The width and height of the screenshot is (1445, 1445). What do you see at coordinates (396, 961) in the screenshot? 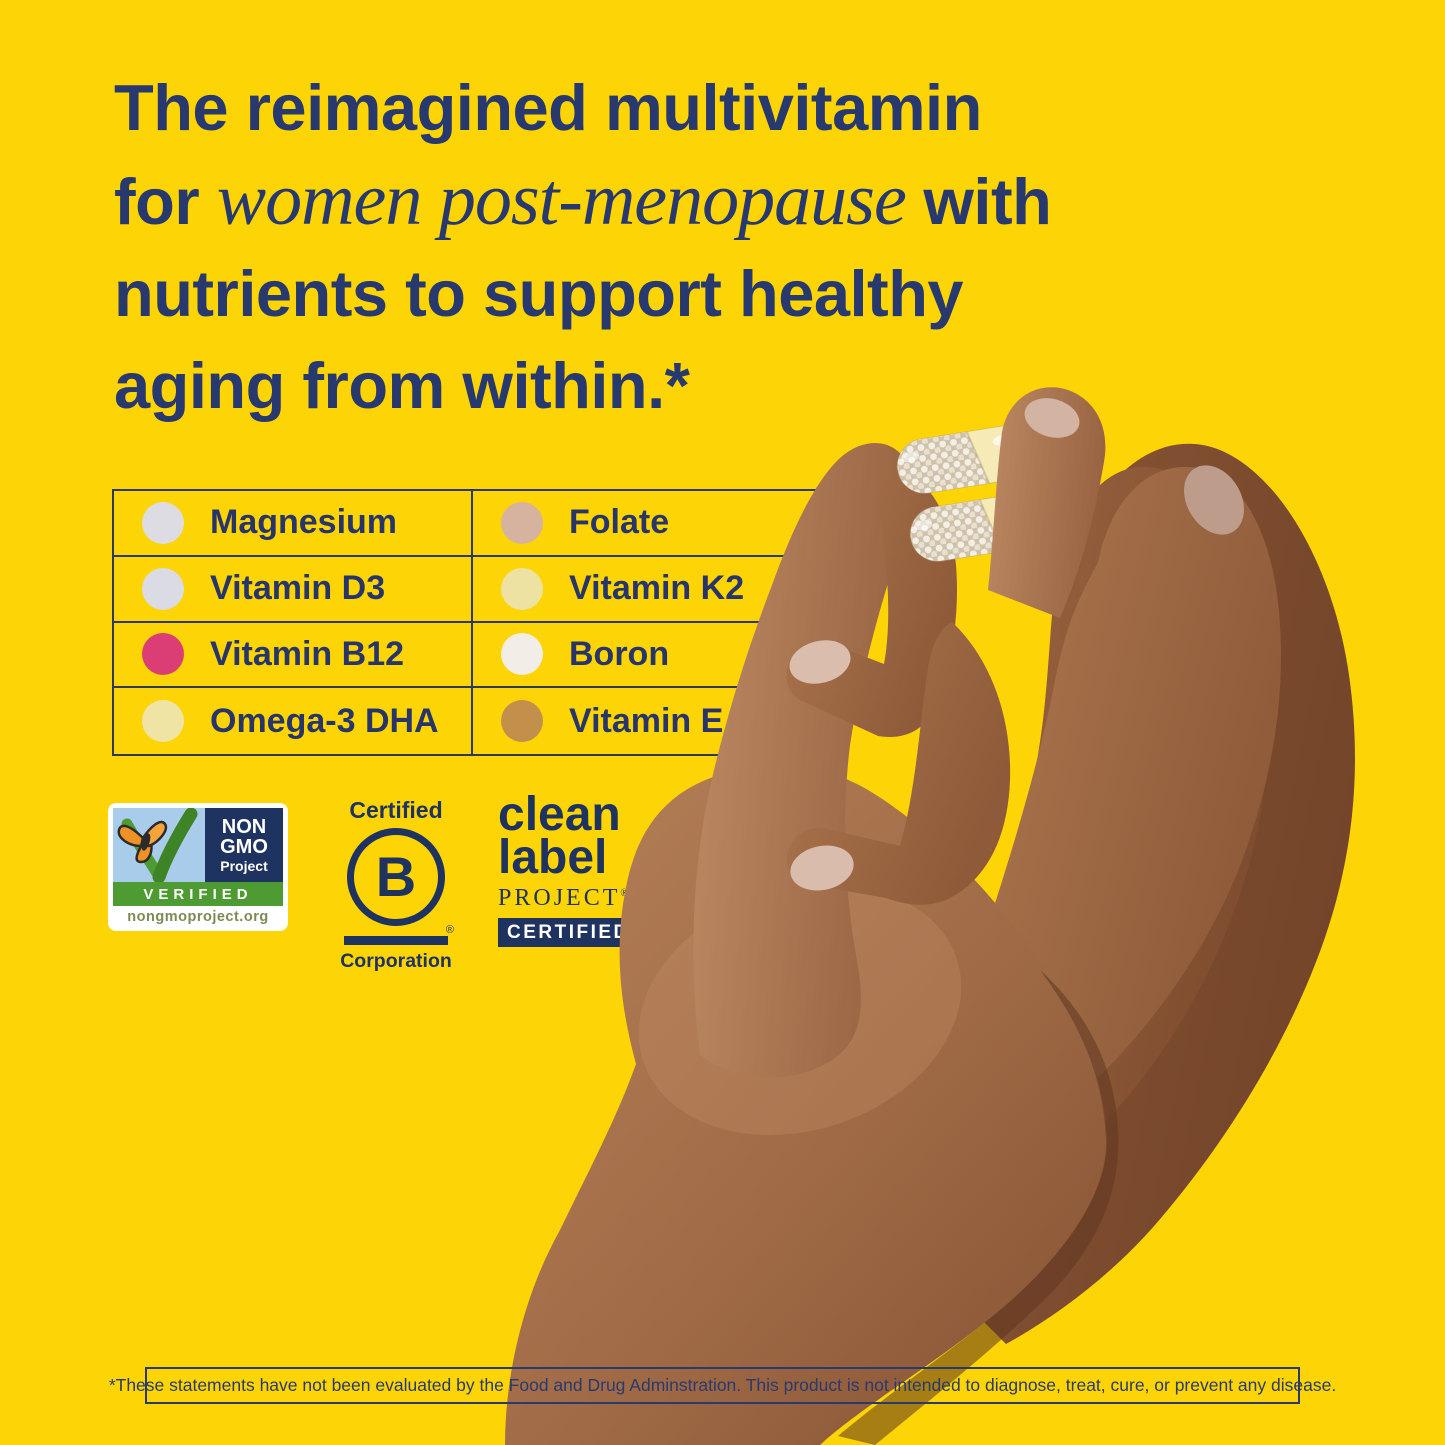
I see `b-corp-corporation-label: Corporation` at bounding box center [396, 961].